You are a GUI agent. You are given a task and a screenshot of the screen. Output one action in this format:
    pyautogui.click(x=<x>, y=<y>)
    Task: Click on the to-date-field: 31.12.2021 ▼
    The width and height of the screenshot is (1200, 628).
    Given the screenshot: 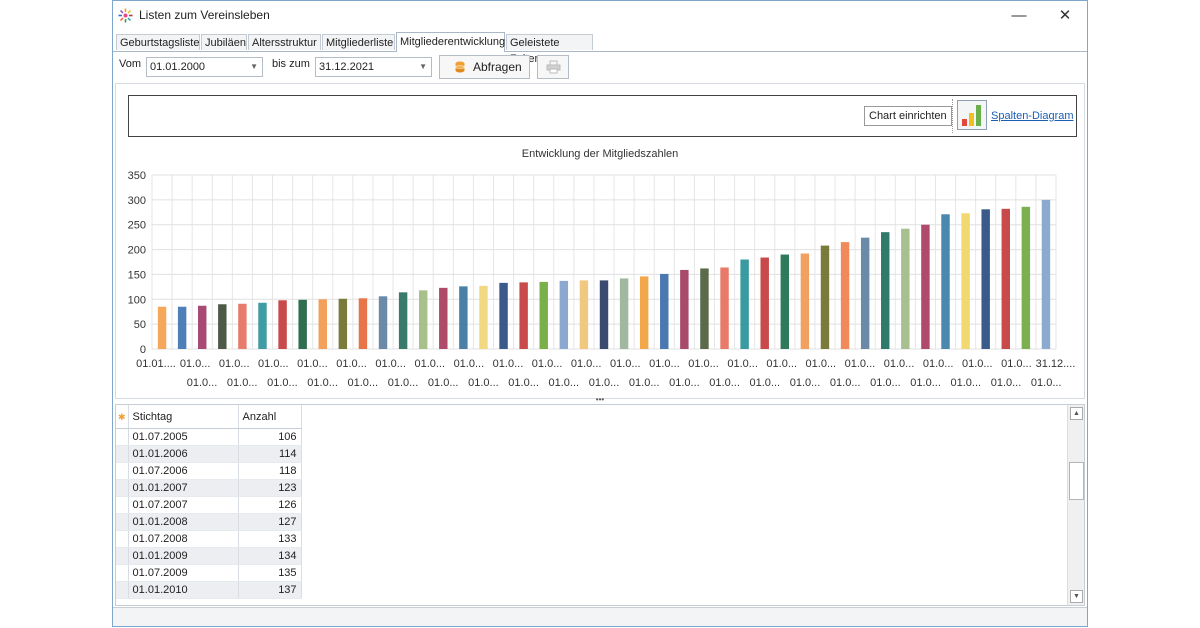 What is the action you would take?
    pyautogui.click(x=373, y=67)
    